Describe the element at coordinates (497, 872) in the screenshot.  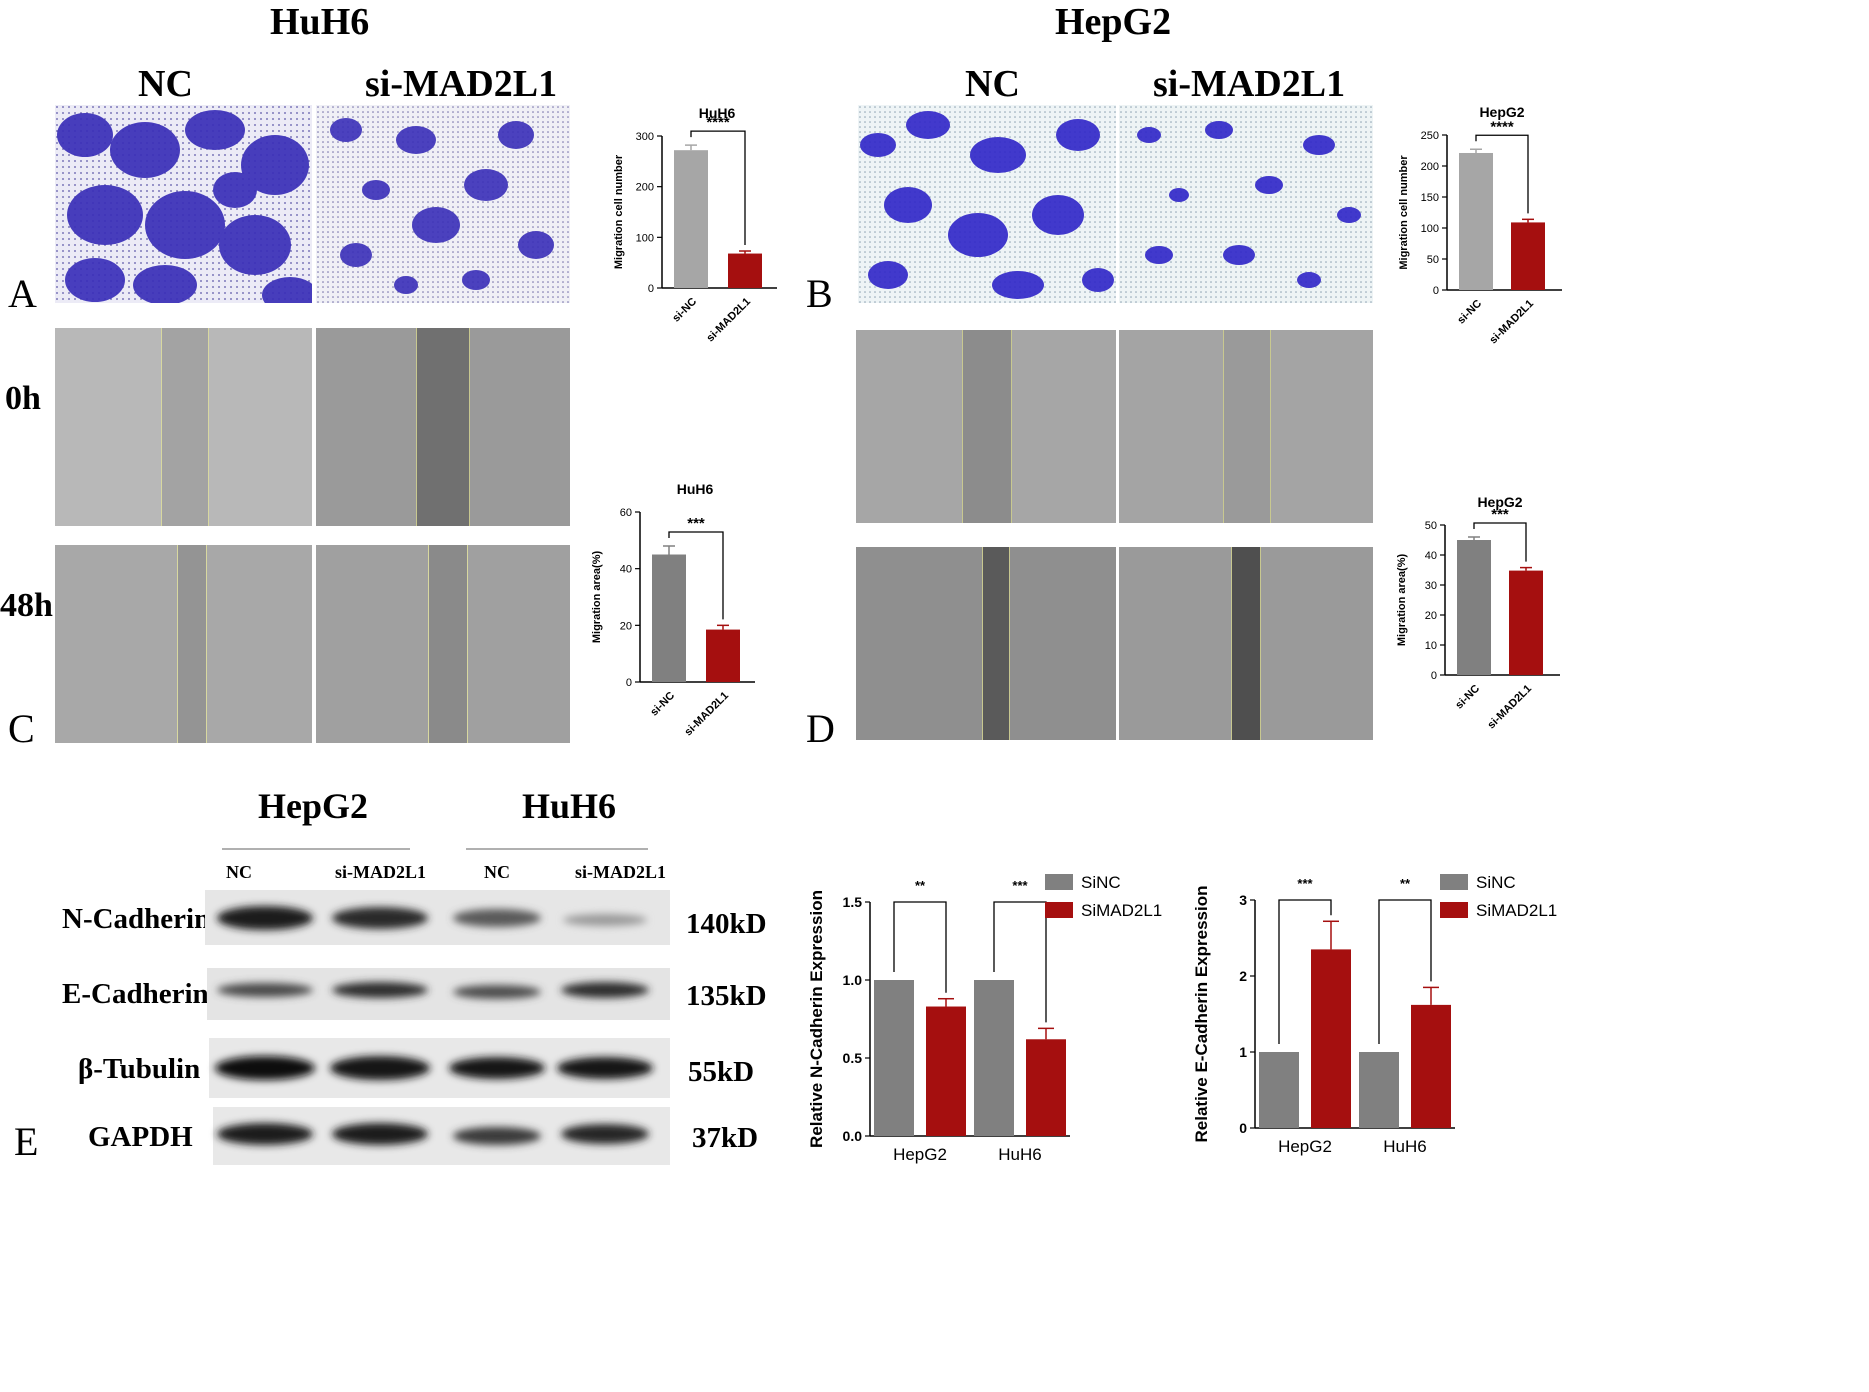
I see `lane-label-3: NC` at that location.